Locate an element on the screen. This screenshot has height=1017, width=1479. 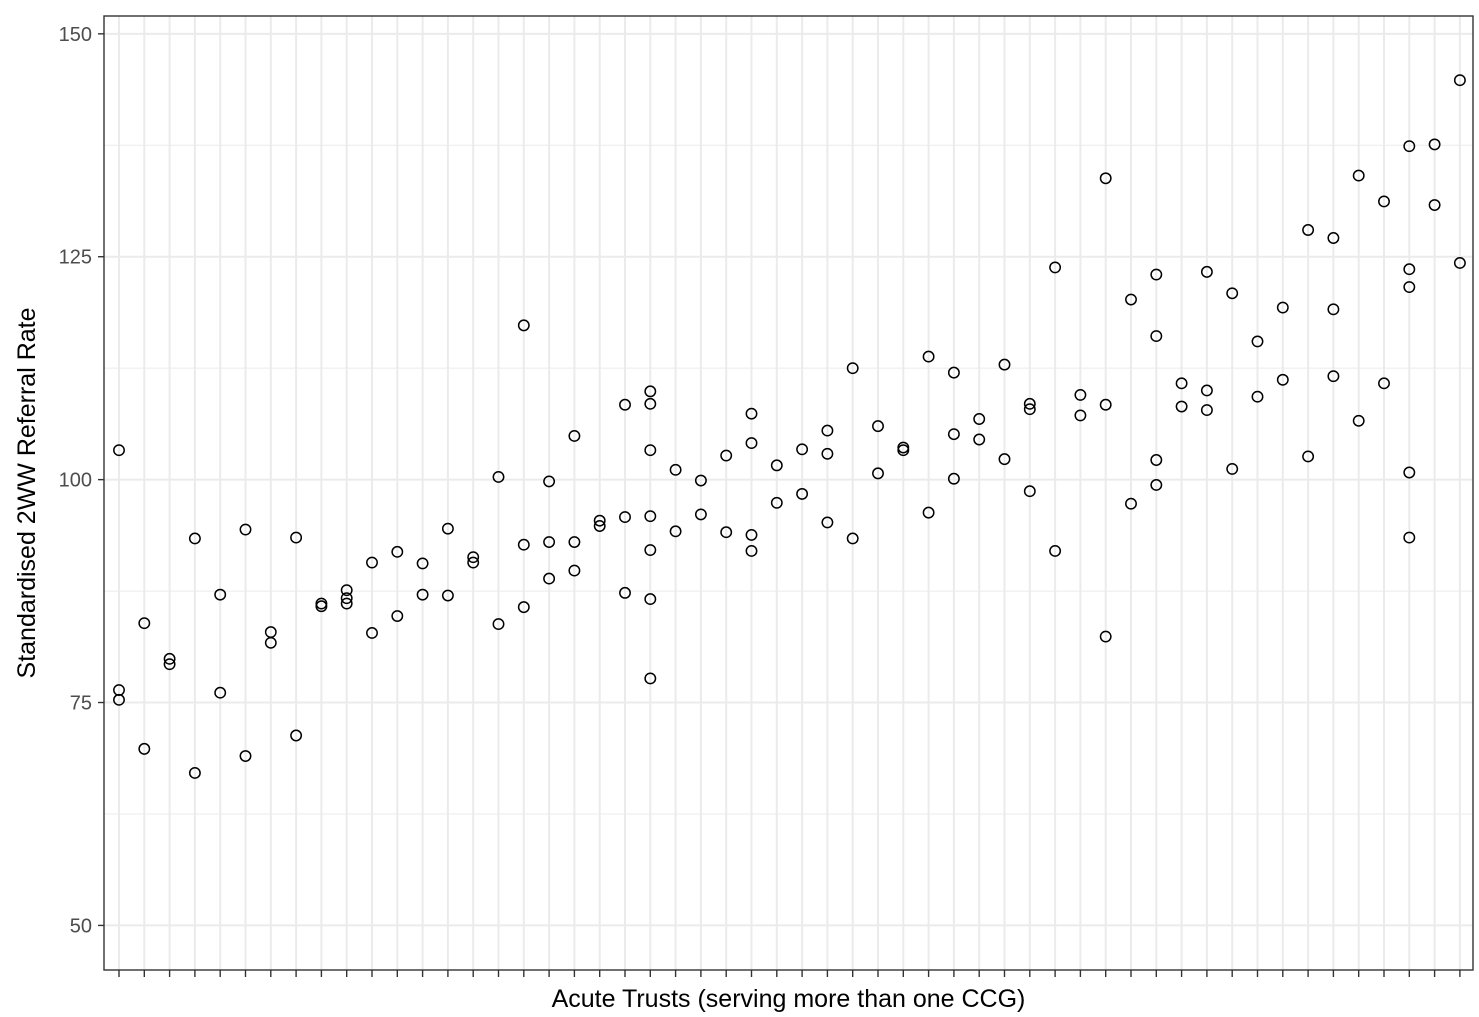
y-tick-label: 125 is located at coordinates (75, 258).